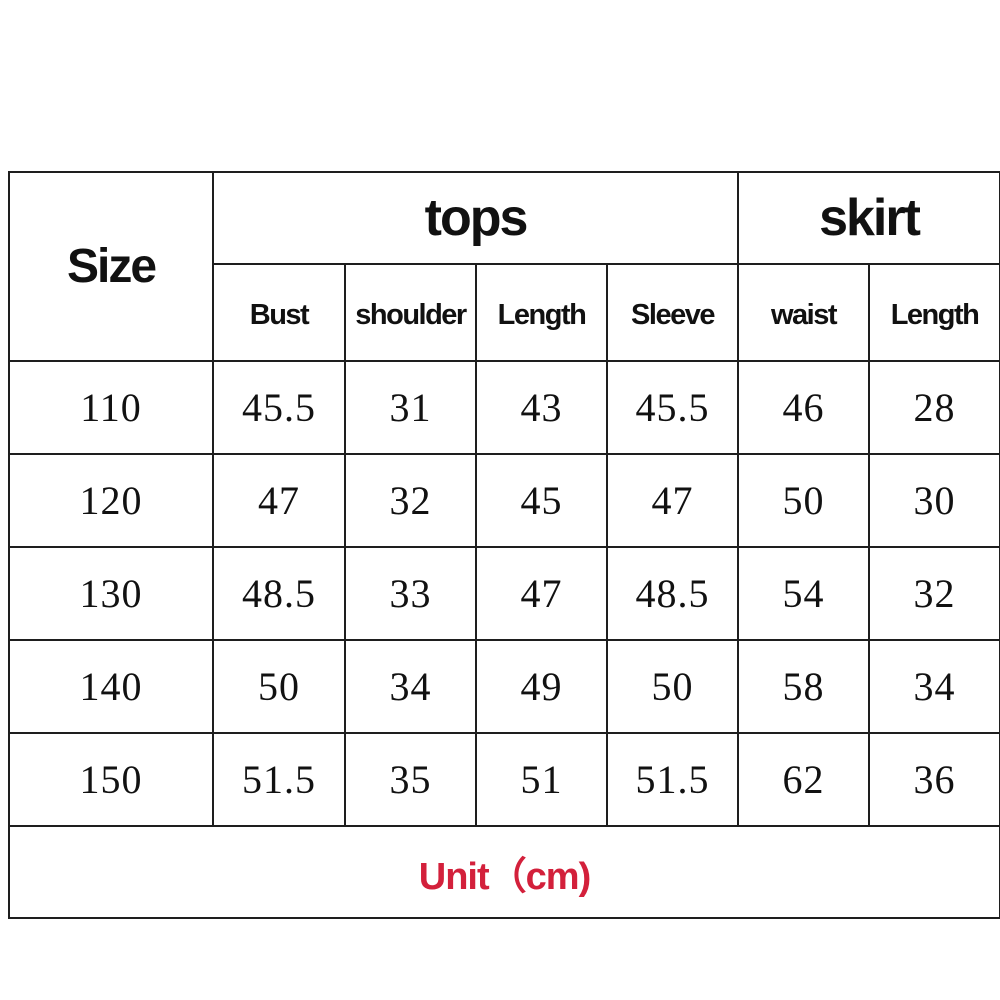 The height and width of the screenshot is (1000, 1000). I want to click on measurement-cell: 36, so click(934, 779).